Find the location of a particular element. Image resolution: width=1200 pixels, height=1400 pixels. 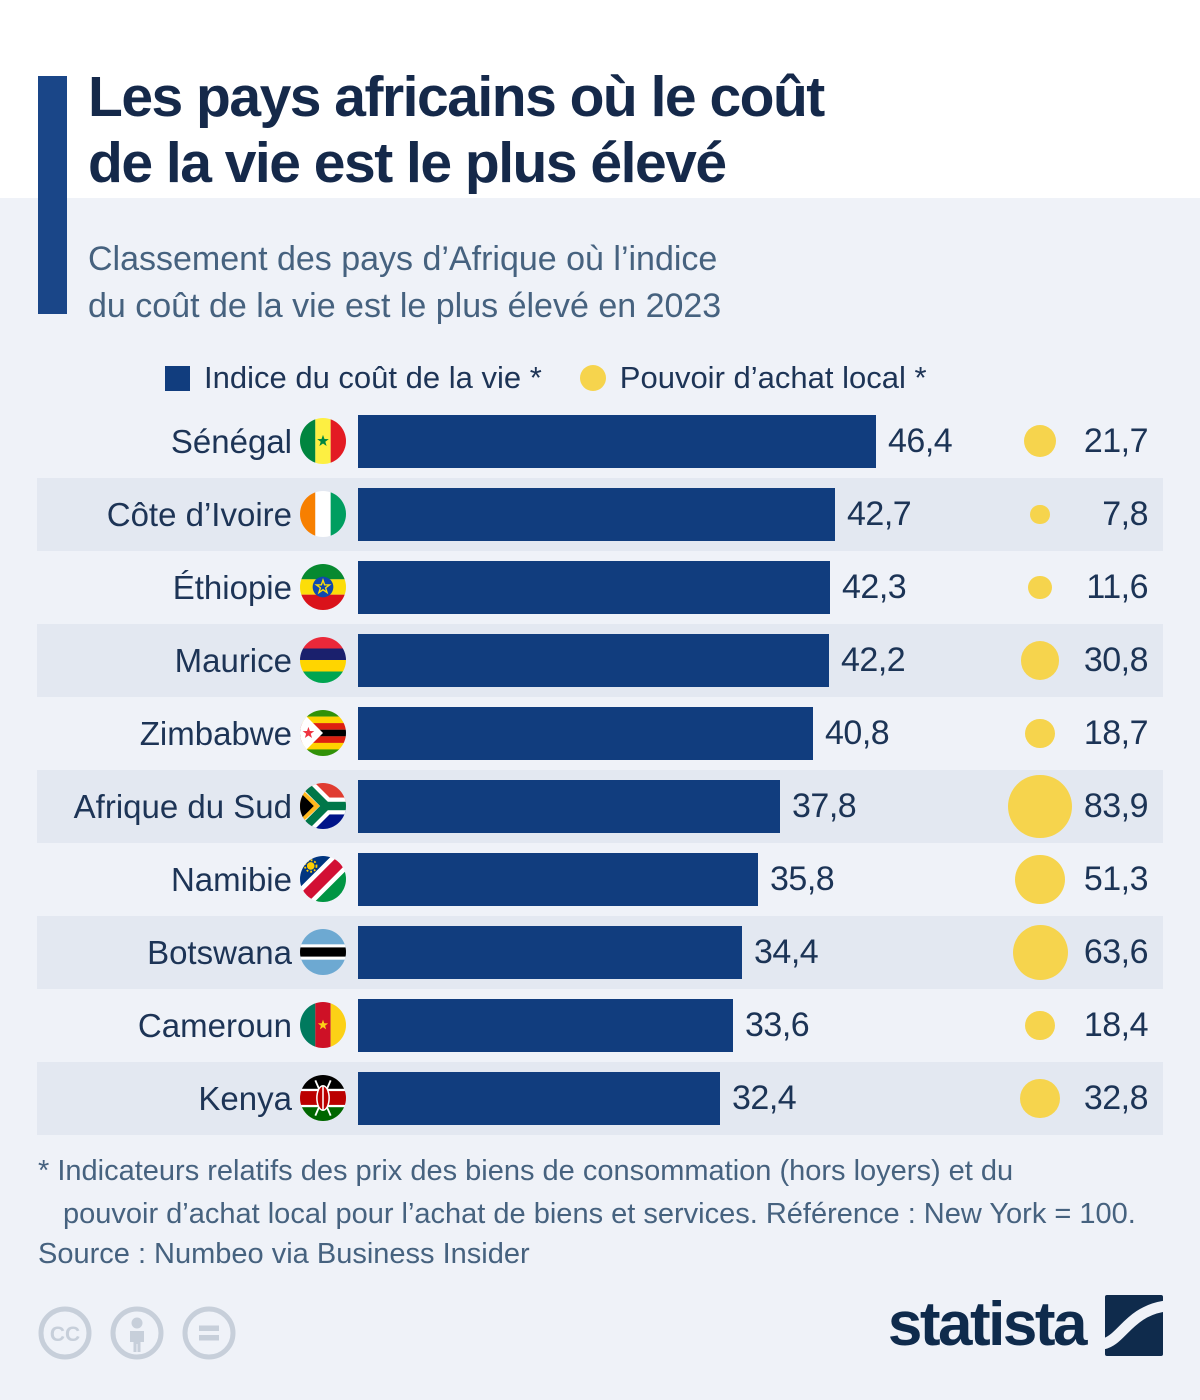

cost-index-legend-swatch is located at coordinates (177, 378).